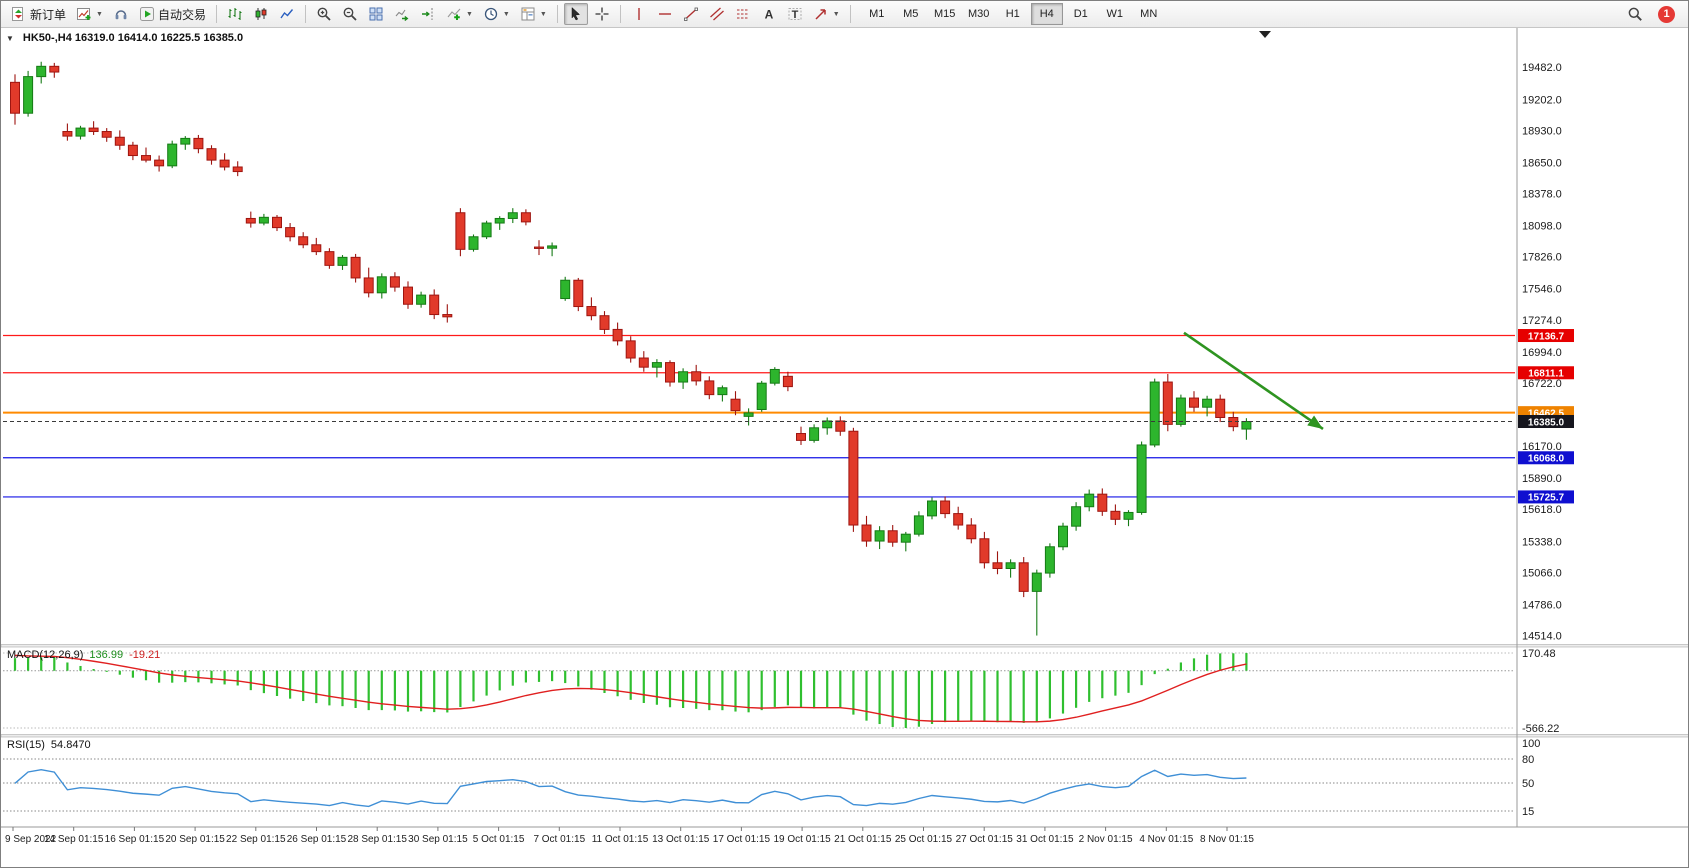 The image size is (1689, 868). I want to click on svg-text: A, so click(768, 15).